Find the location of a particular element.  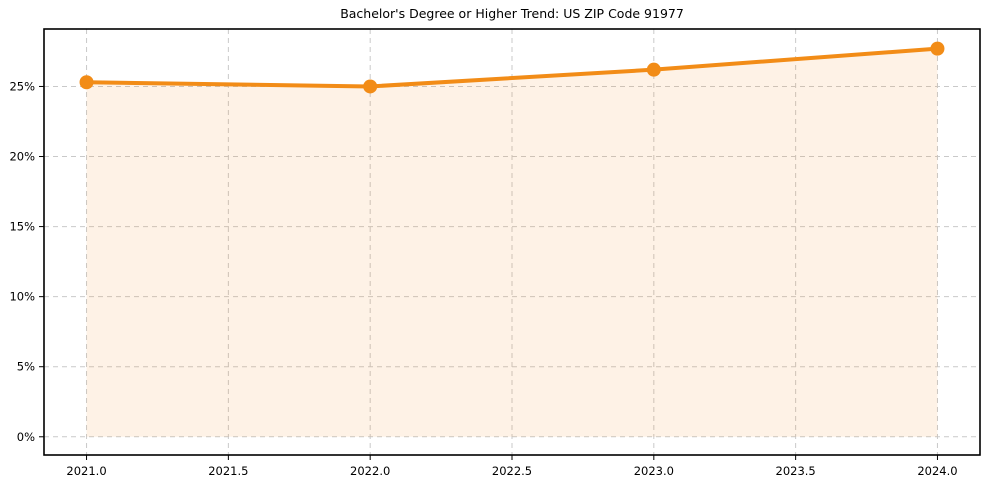

y-tick-label: 25% is located at coordinates (22, 86).